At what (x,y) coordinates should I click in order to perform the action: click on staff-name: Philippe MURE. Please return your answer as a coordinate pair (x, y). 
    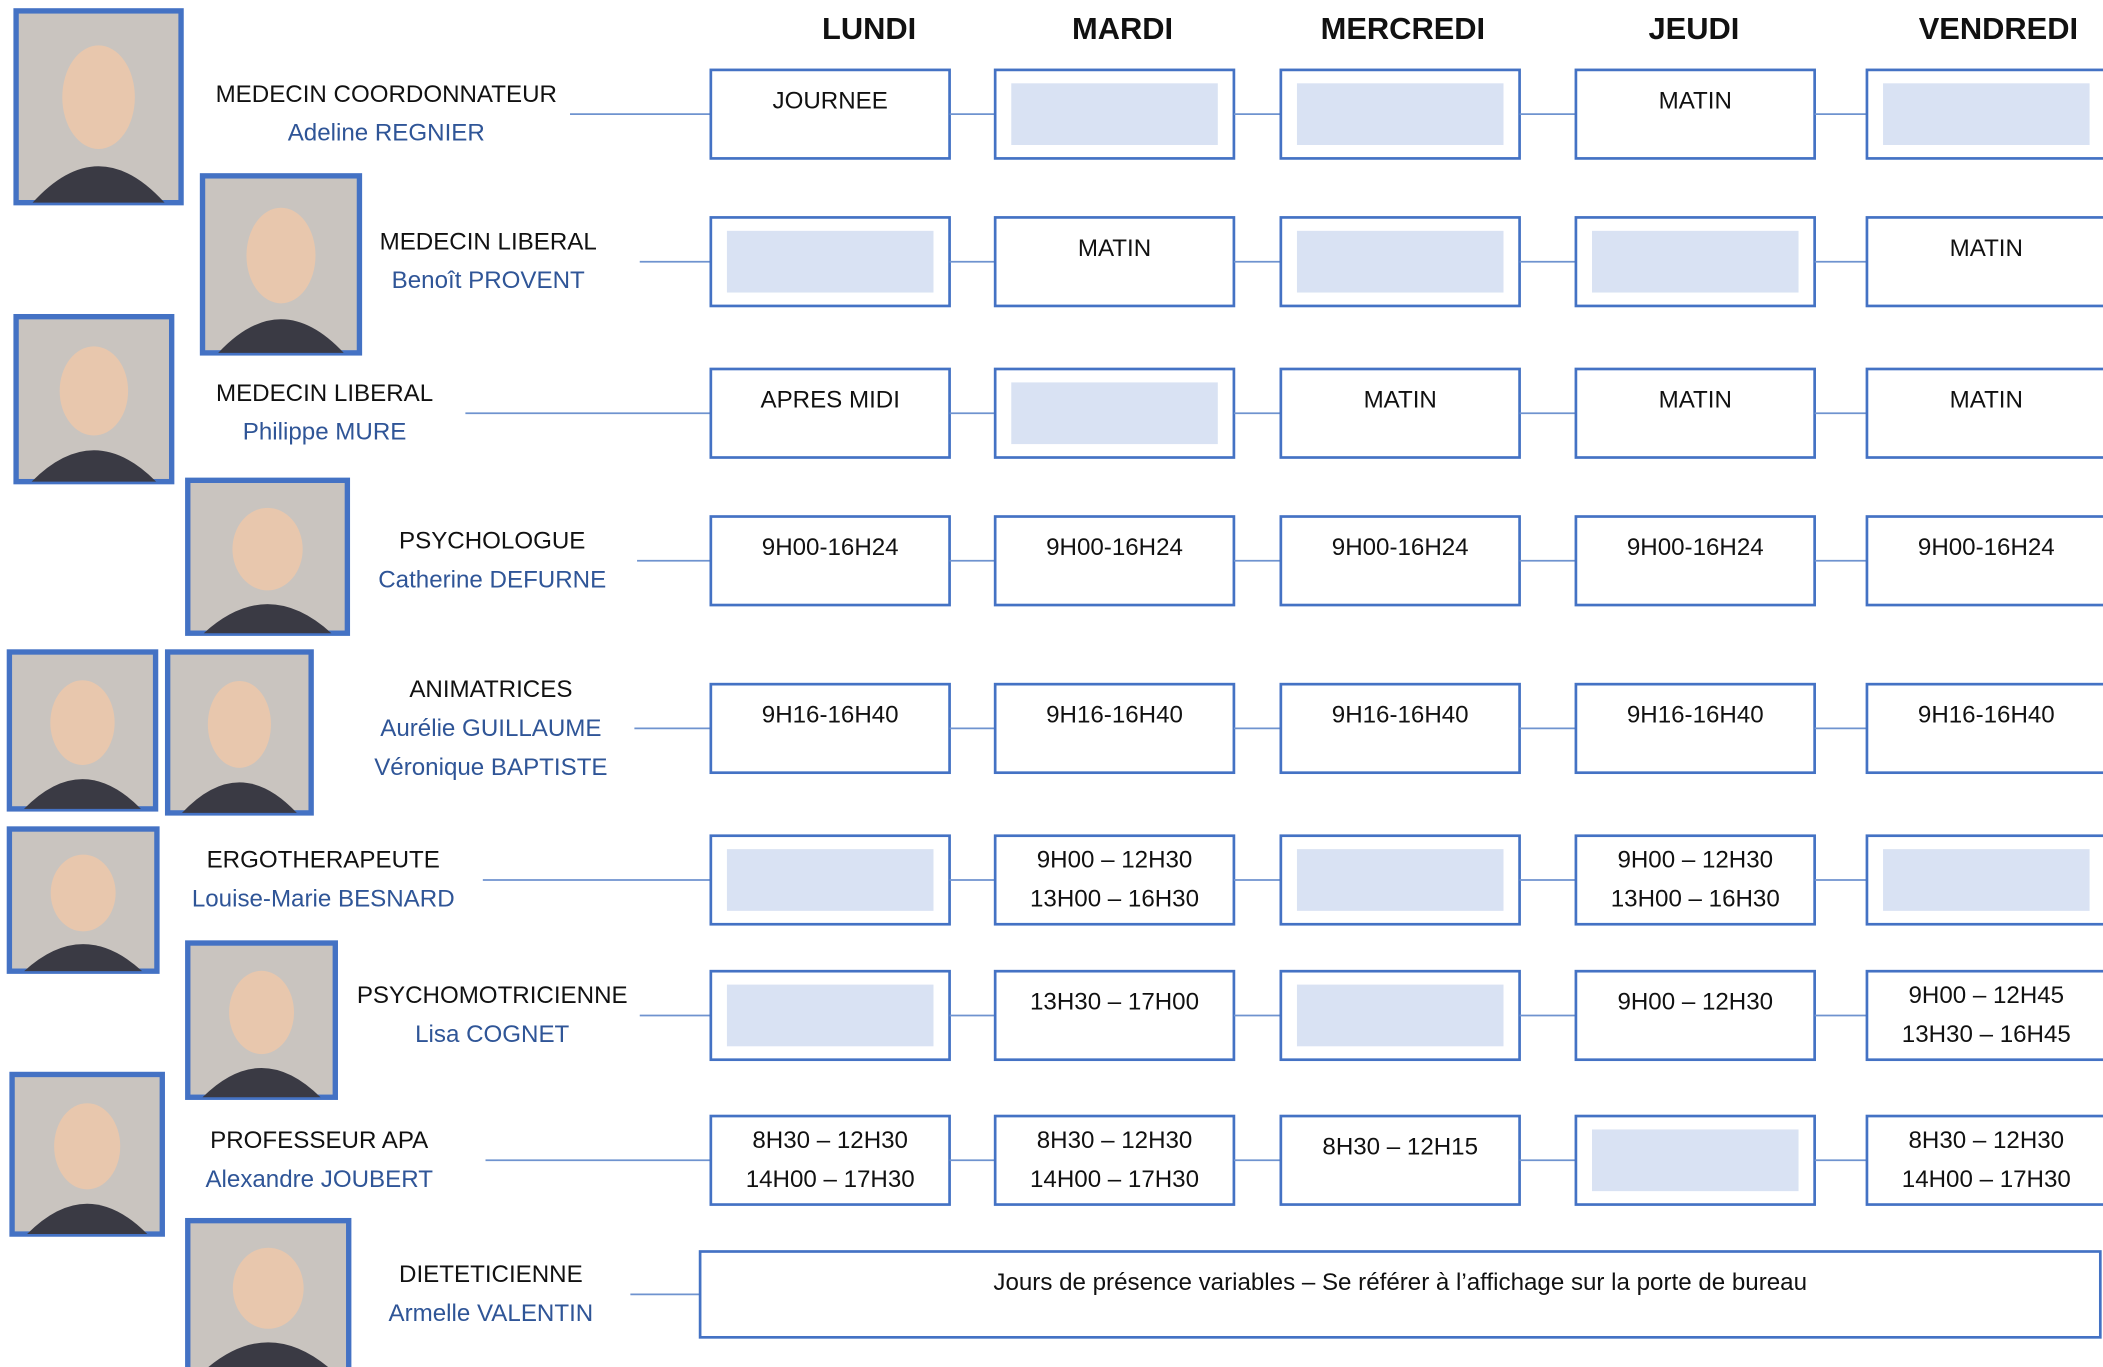
    Looking at the image, I should click on (325, 432).